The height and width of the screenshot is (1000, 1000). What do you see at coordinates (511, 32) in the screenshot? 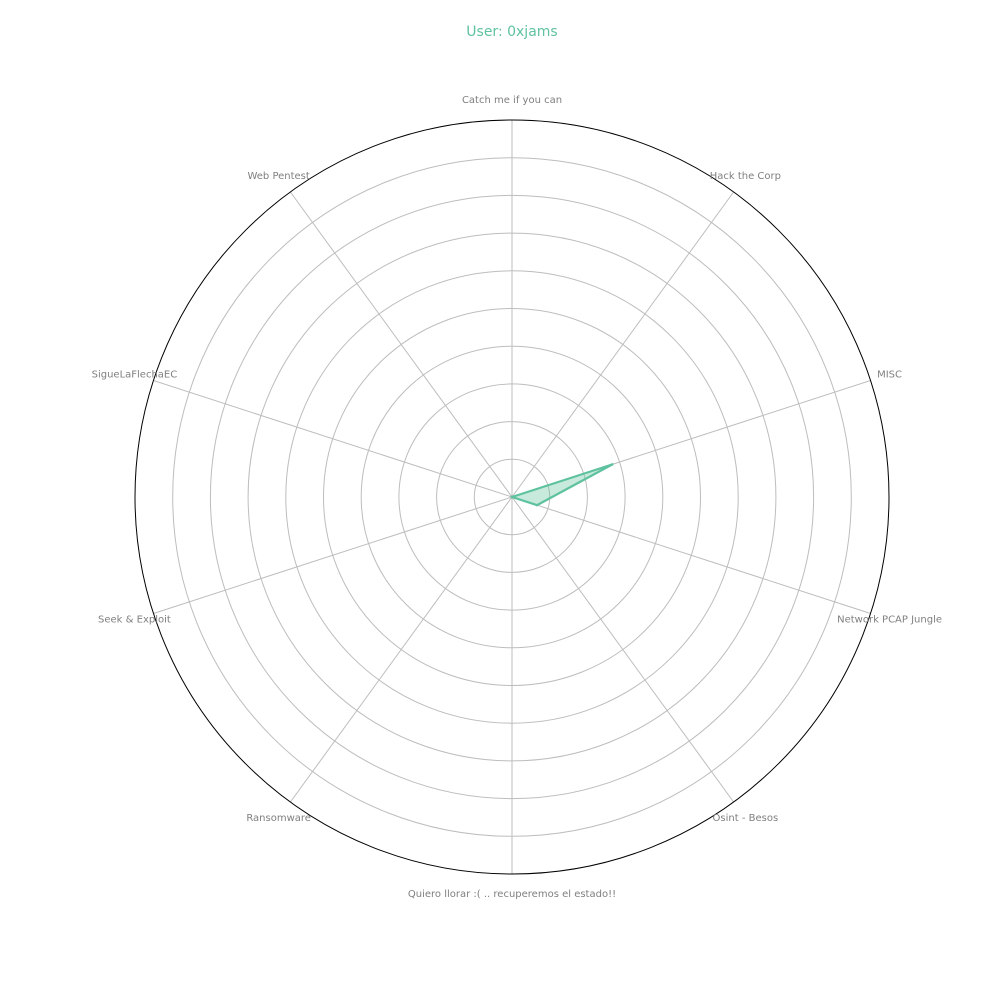
I see `chart-title: User: 0xjams` at bounding box center [511, 32].